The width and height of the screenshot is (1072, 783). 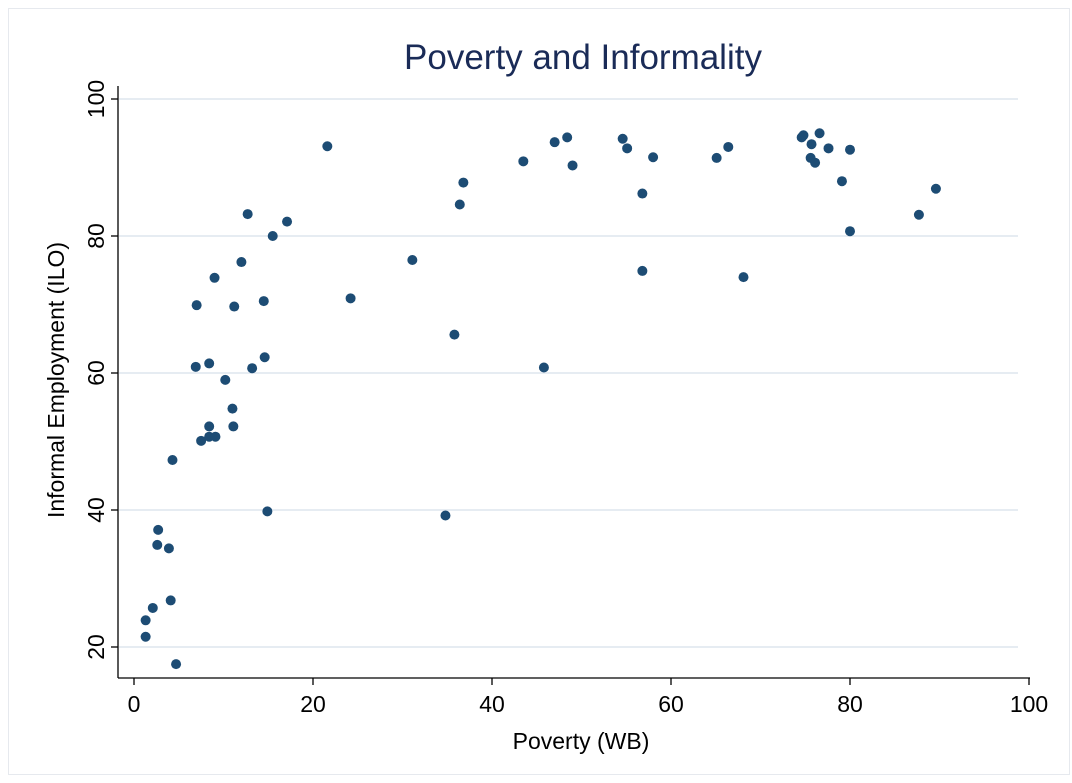 I want to click on ytick-label-20: 20, so click(x=96, y=647).